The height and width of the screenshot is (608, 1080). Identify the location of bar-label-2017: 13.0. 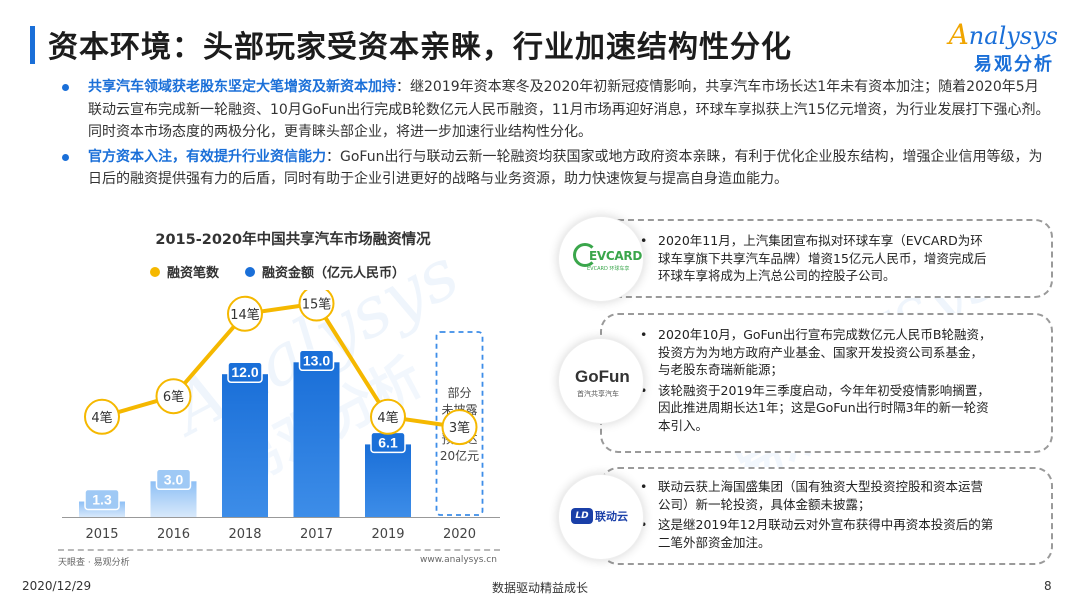
(316, 360).